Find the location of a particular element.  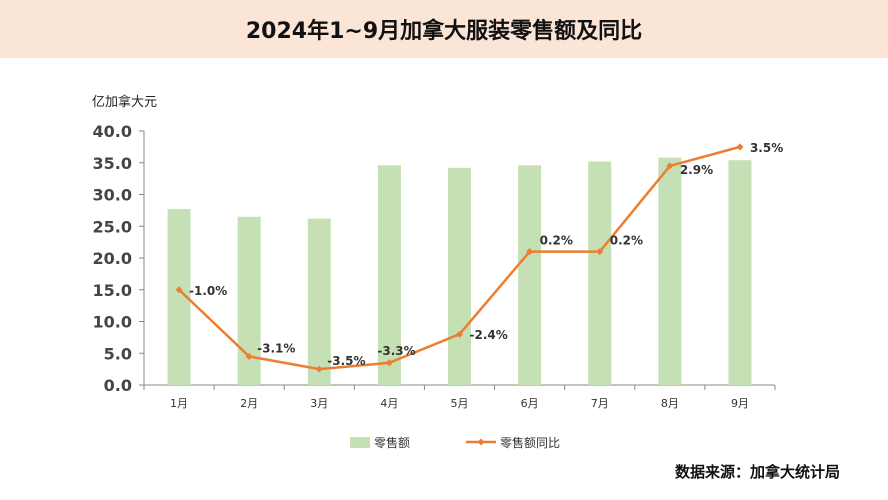

y-tick-label: 40.0 is located at coordinates (112, 131).